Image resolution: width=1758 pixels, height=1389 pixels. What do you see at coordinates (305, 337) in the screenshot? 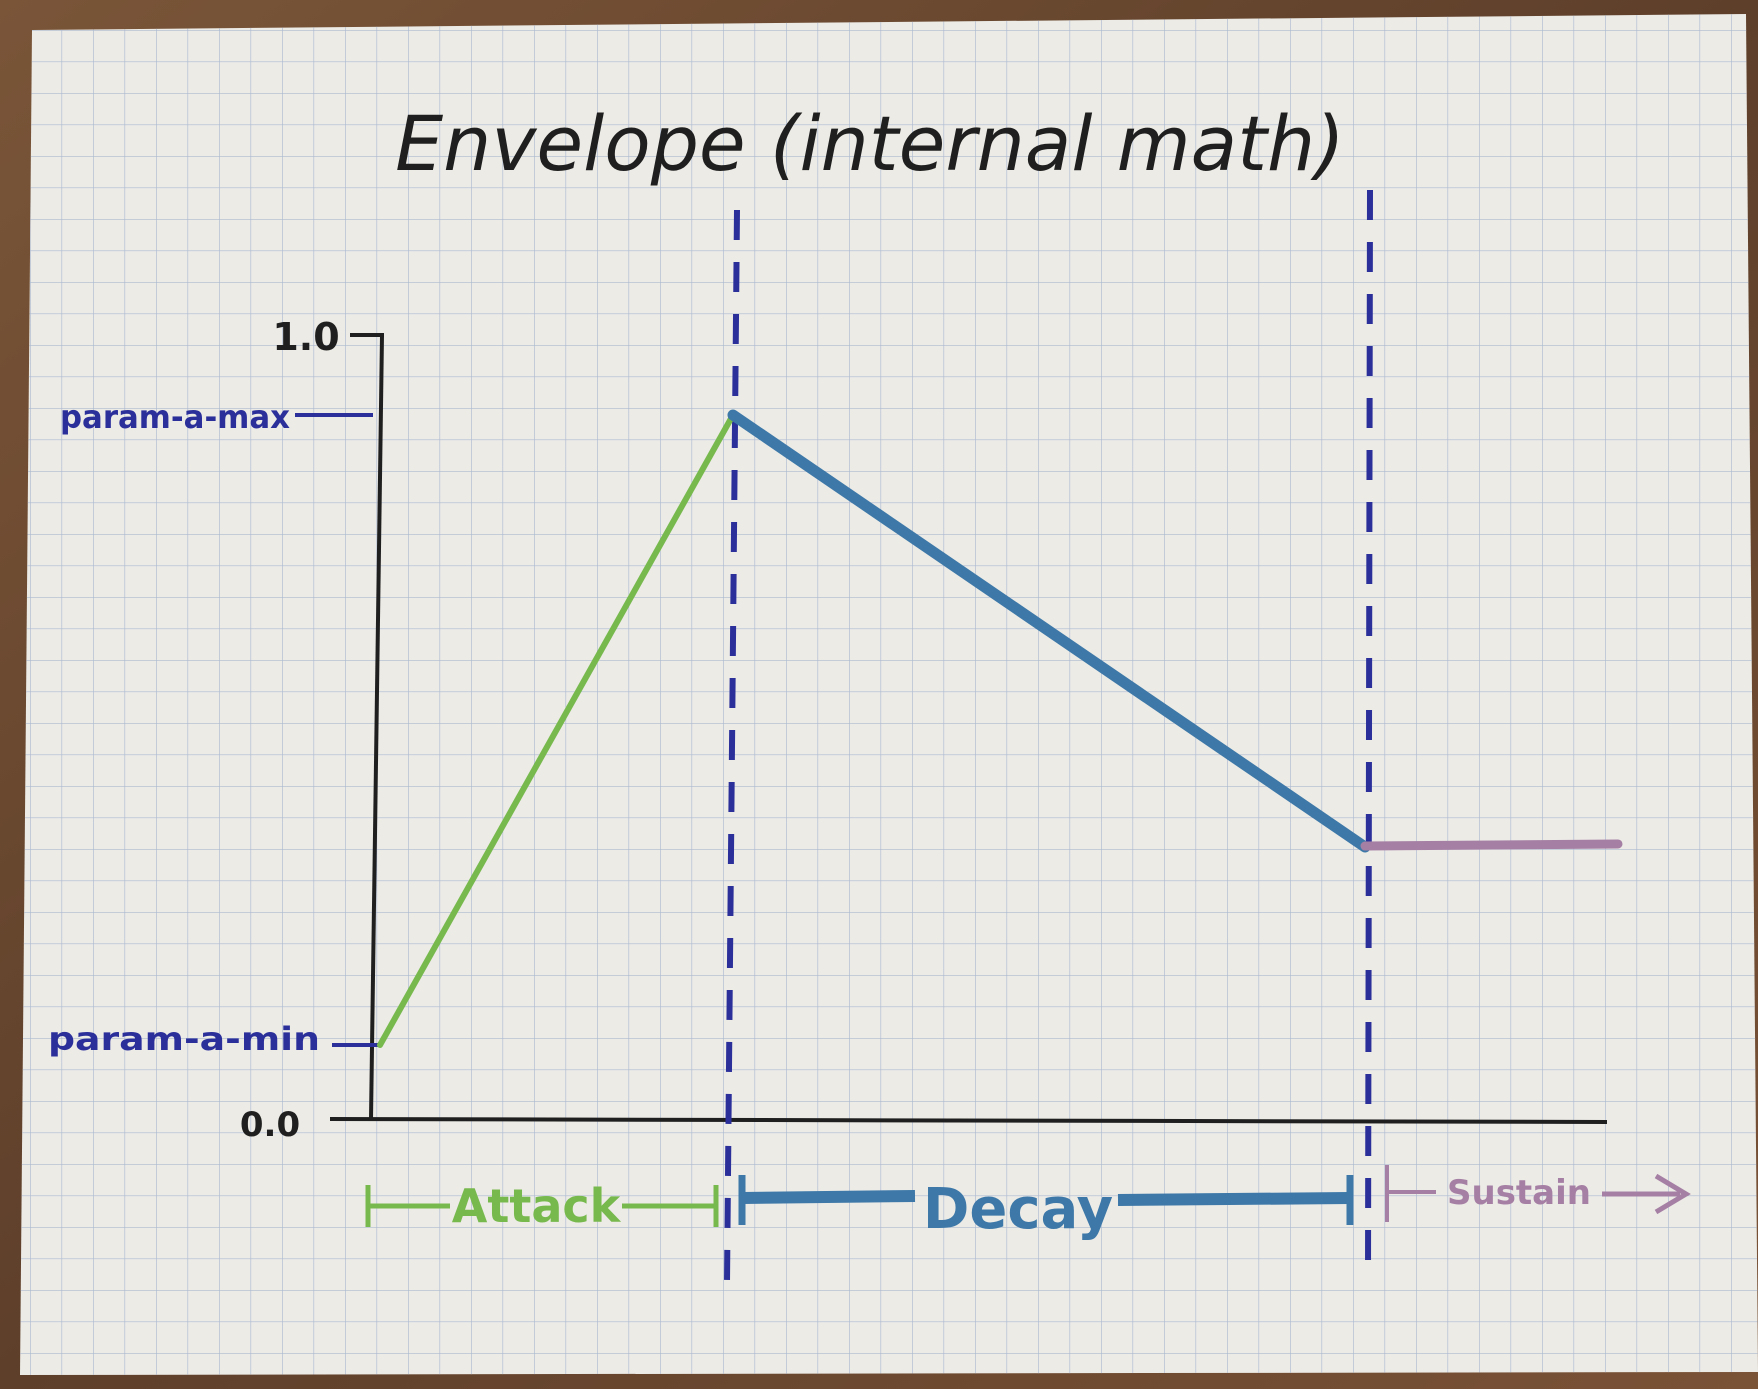
I see `y-axis-top-label: 1.0` at bounding box center [305, 337].